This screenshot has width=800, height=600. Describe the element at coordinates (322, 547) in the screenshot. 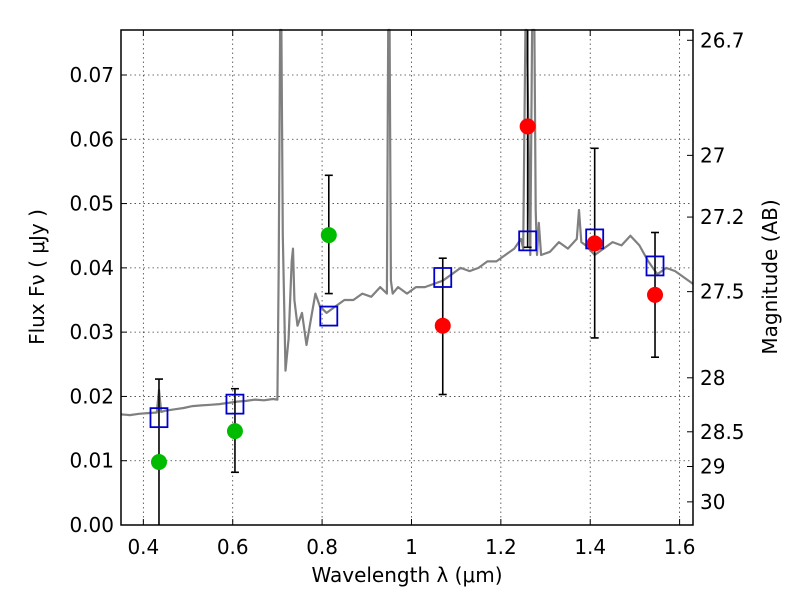

I see `x-tick-label: 0.8` at that location.